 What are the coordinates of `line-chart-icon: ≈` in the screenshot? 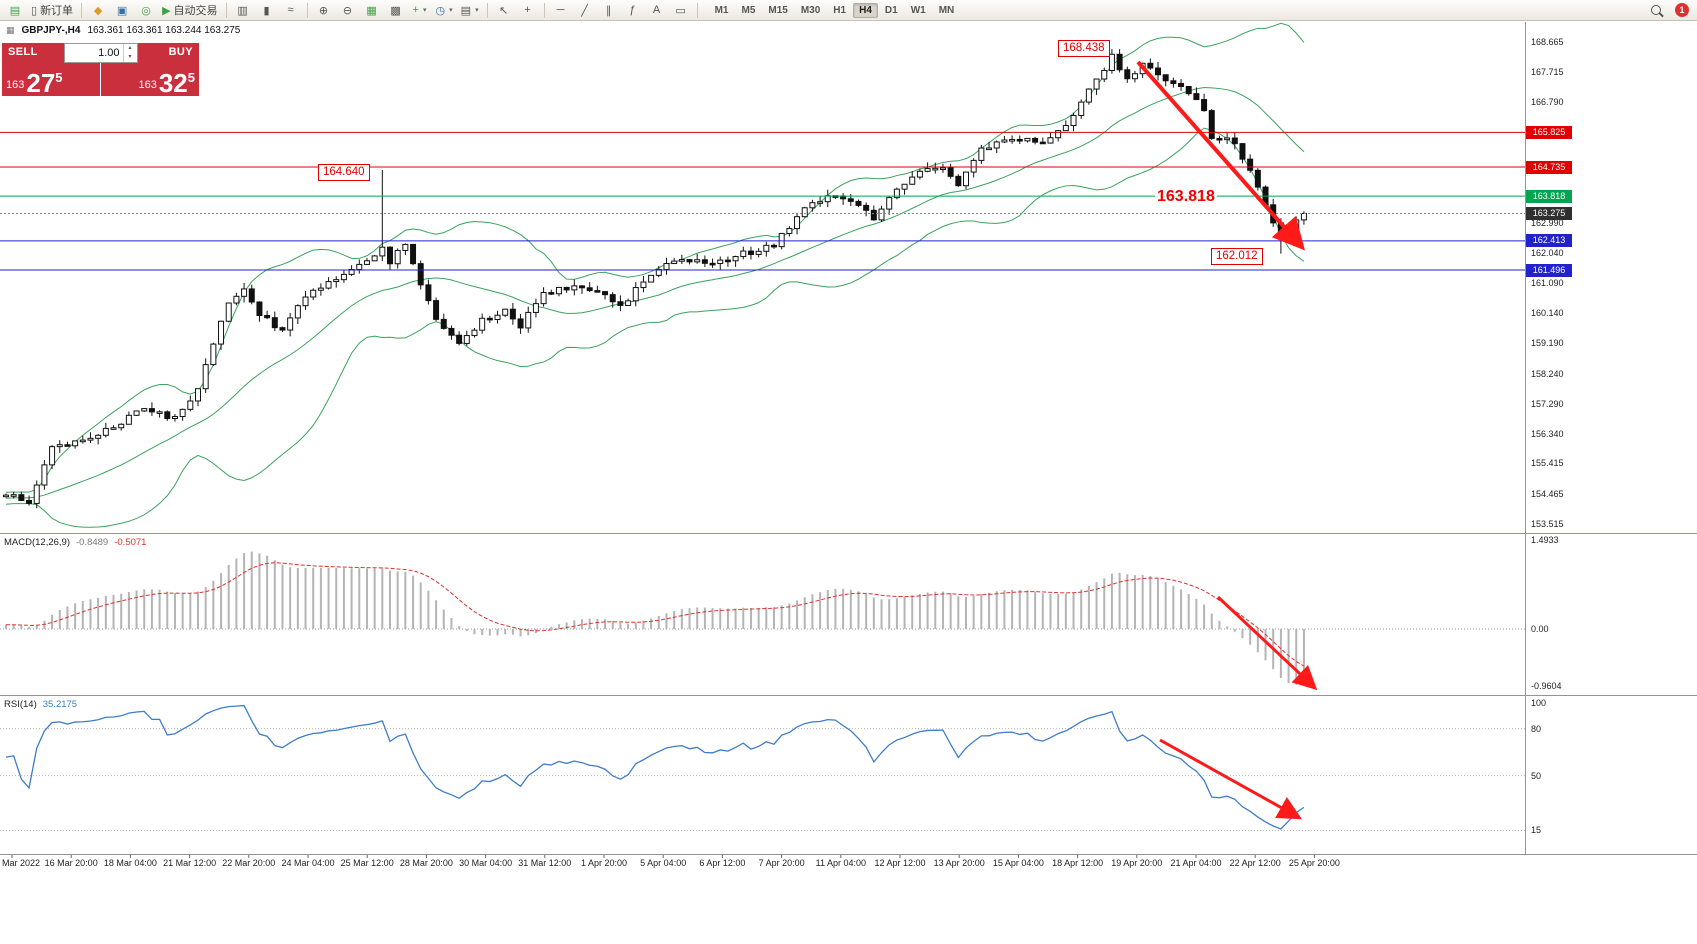 It's located at (290, 10).